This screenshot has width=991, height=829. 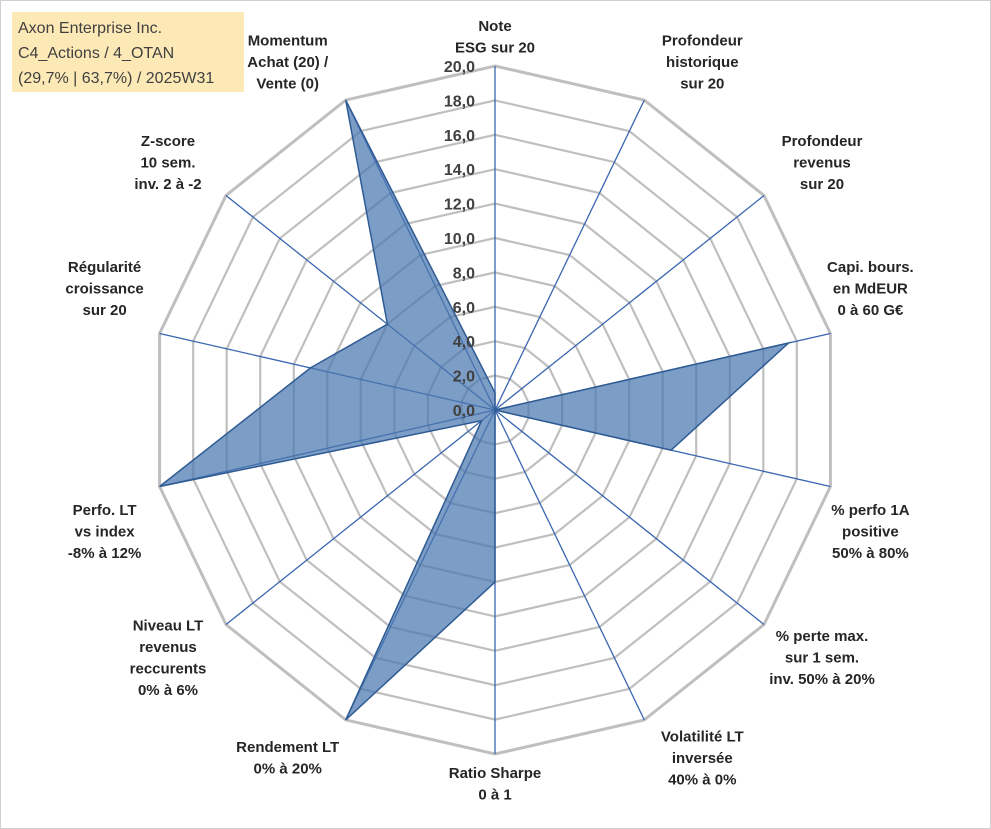 I want to click on axis-label: Profondeur revenus sur 20, so click(x=822, y=163).